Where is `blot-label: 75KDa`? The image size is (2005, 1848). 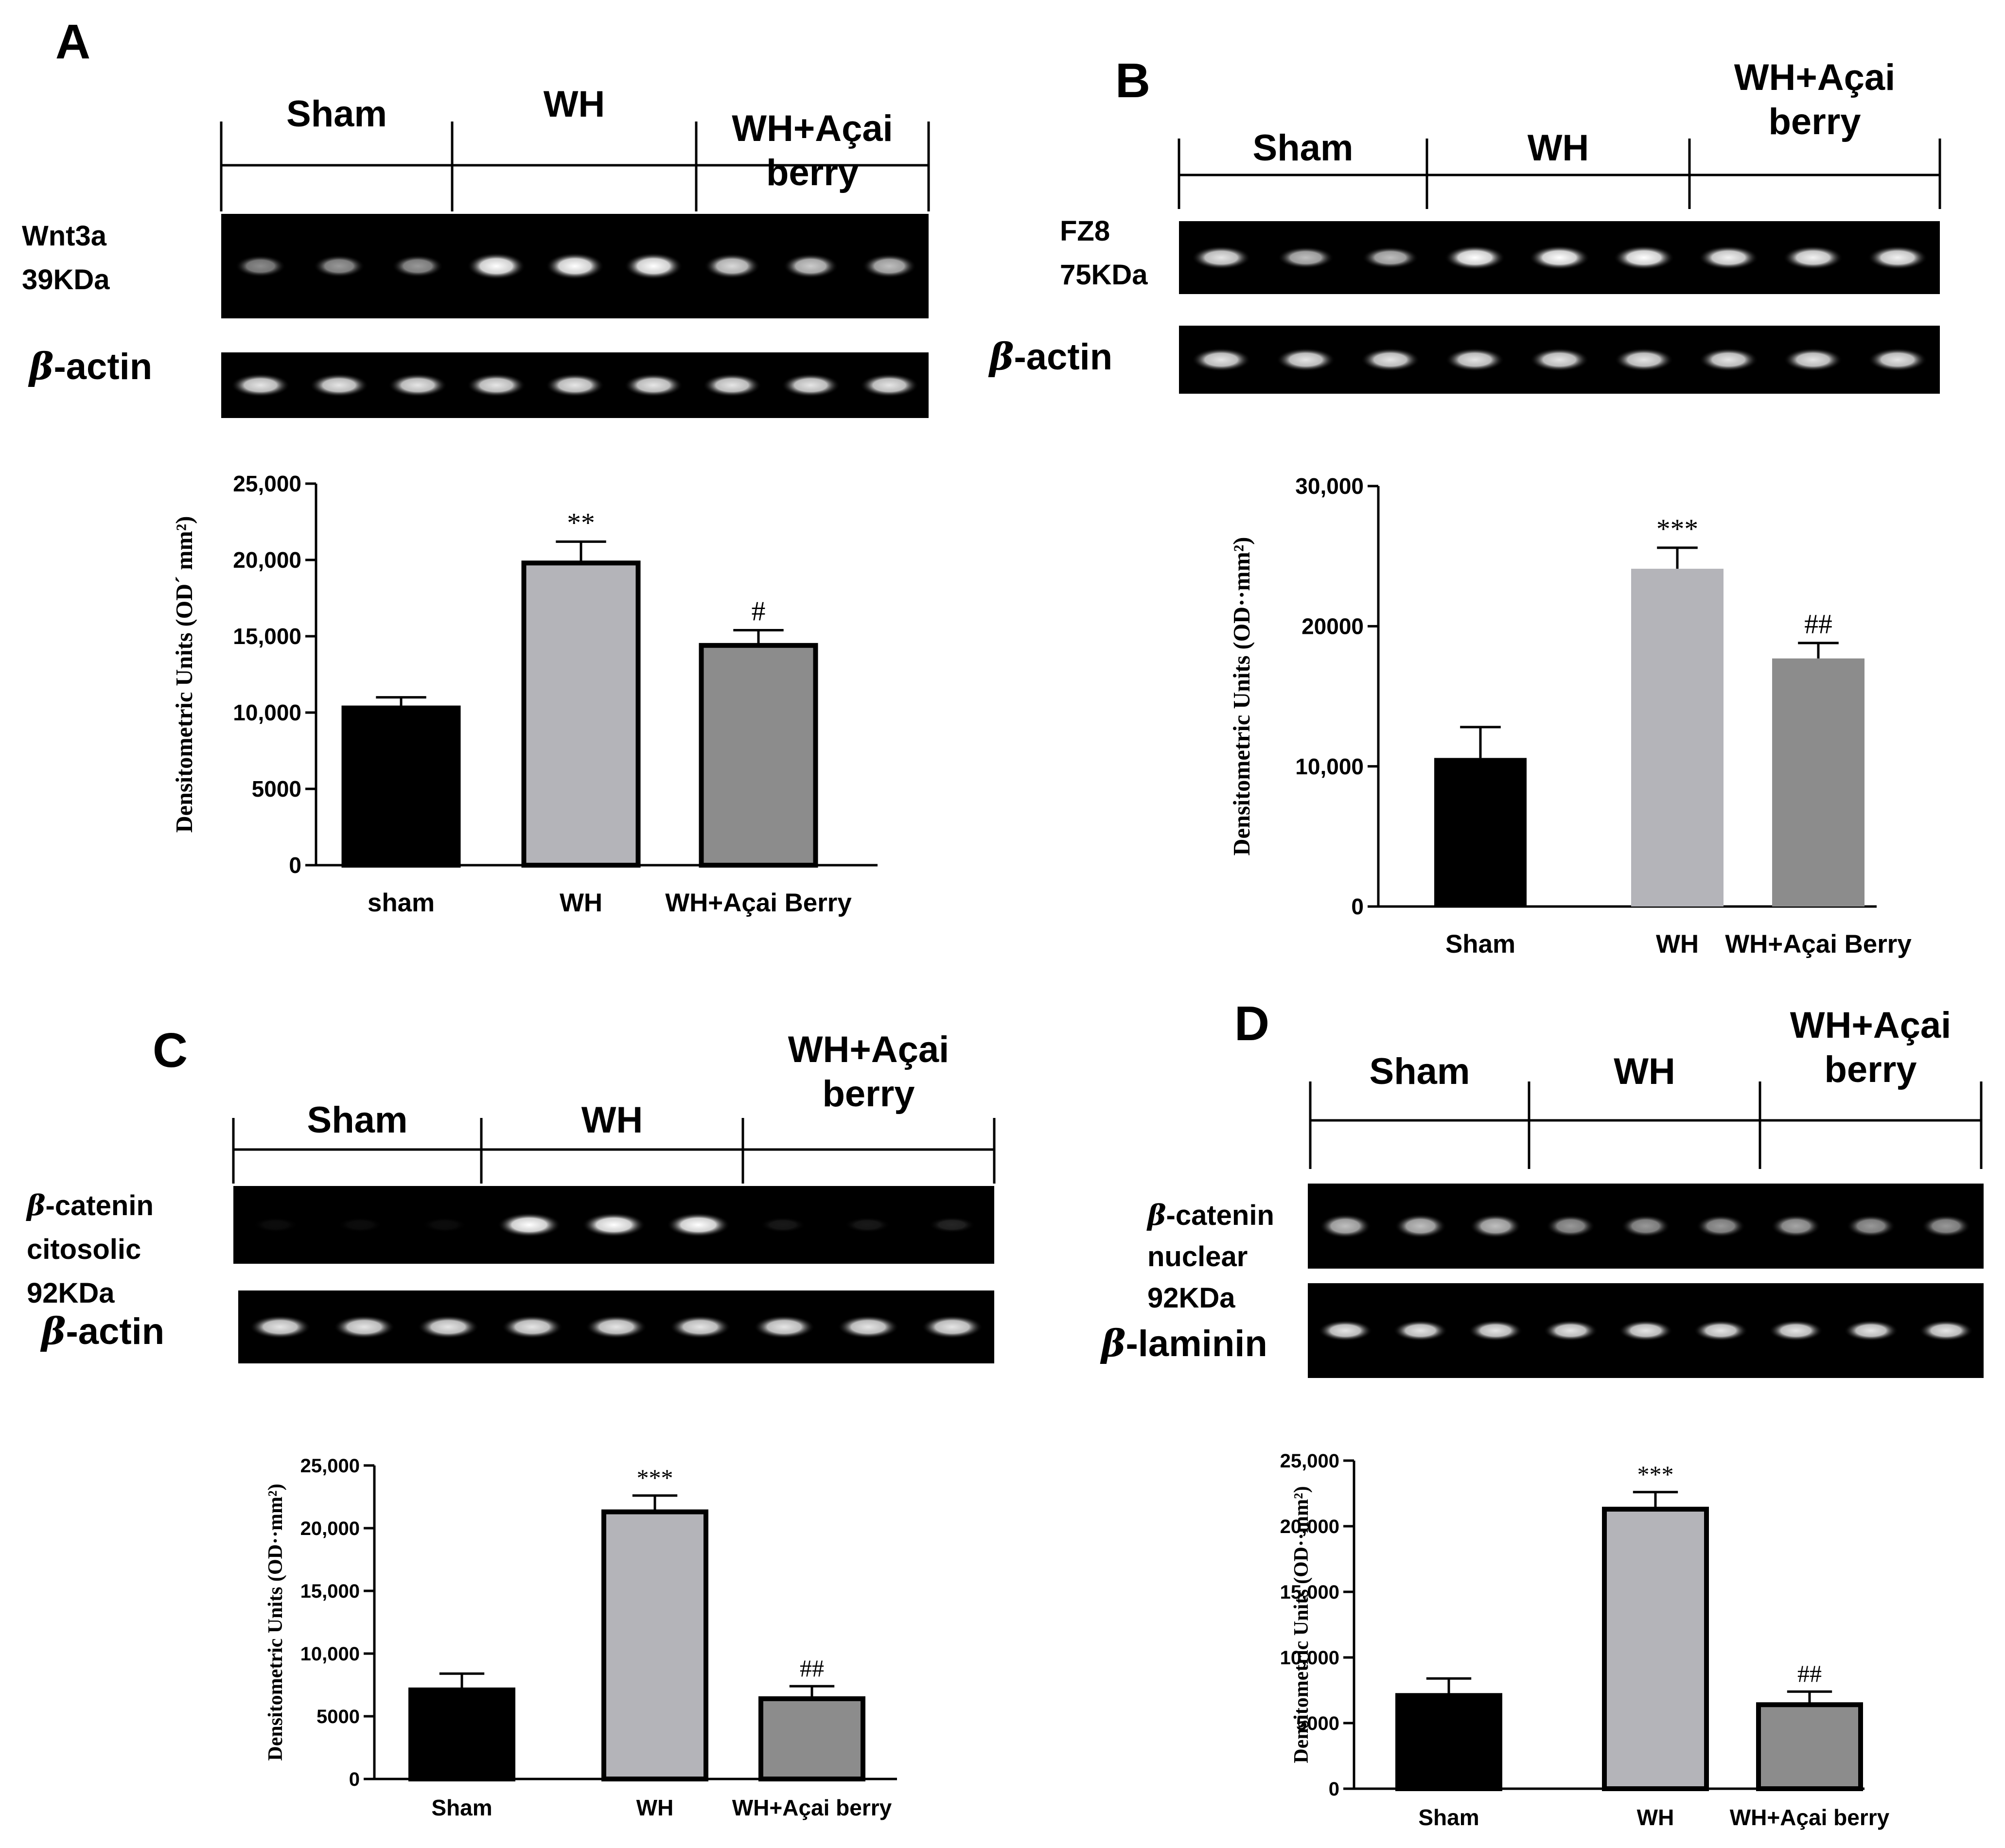
blot-label: 75KDa is located at coordinates (1104, 275).